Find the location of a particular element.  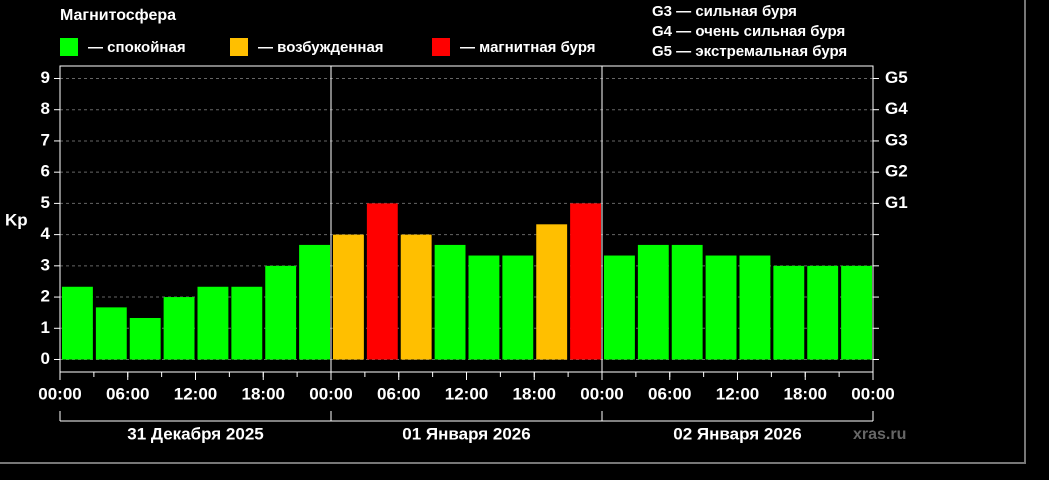

watermark: xras.ru is located at coordinates (879, 434).